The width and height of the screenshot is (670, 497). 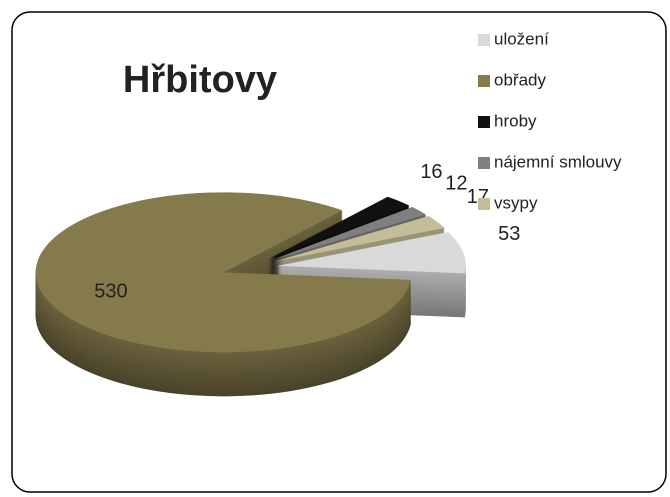 What do you see at coordinates (200, 80) in the screenshot?
I see `chart-title: Hřbitovy` at bounding box center [200, 80].